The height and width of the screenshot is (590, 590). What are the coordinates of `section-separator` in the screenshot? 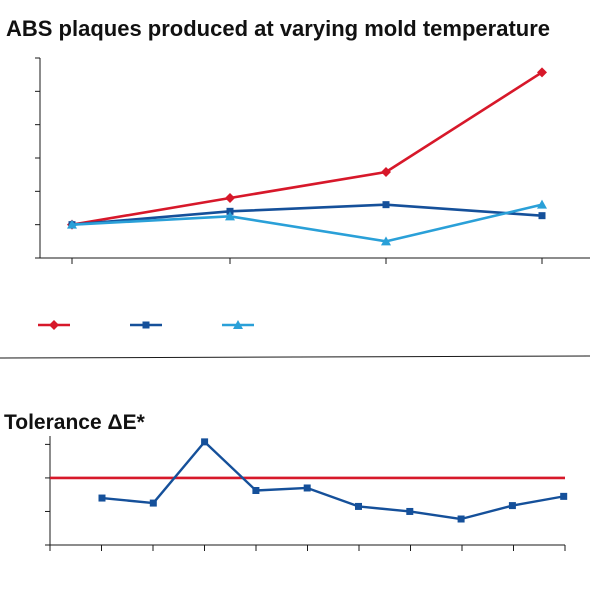 It's located at (295, 357).